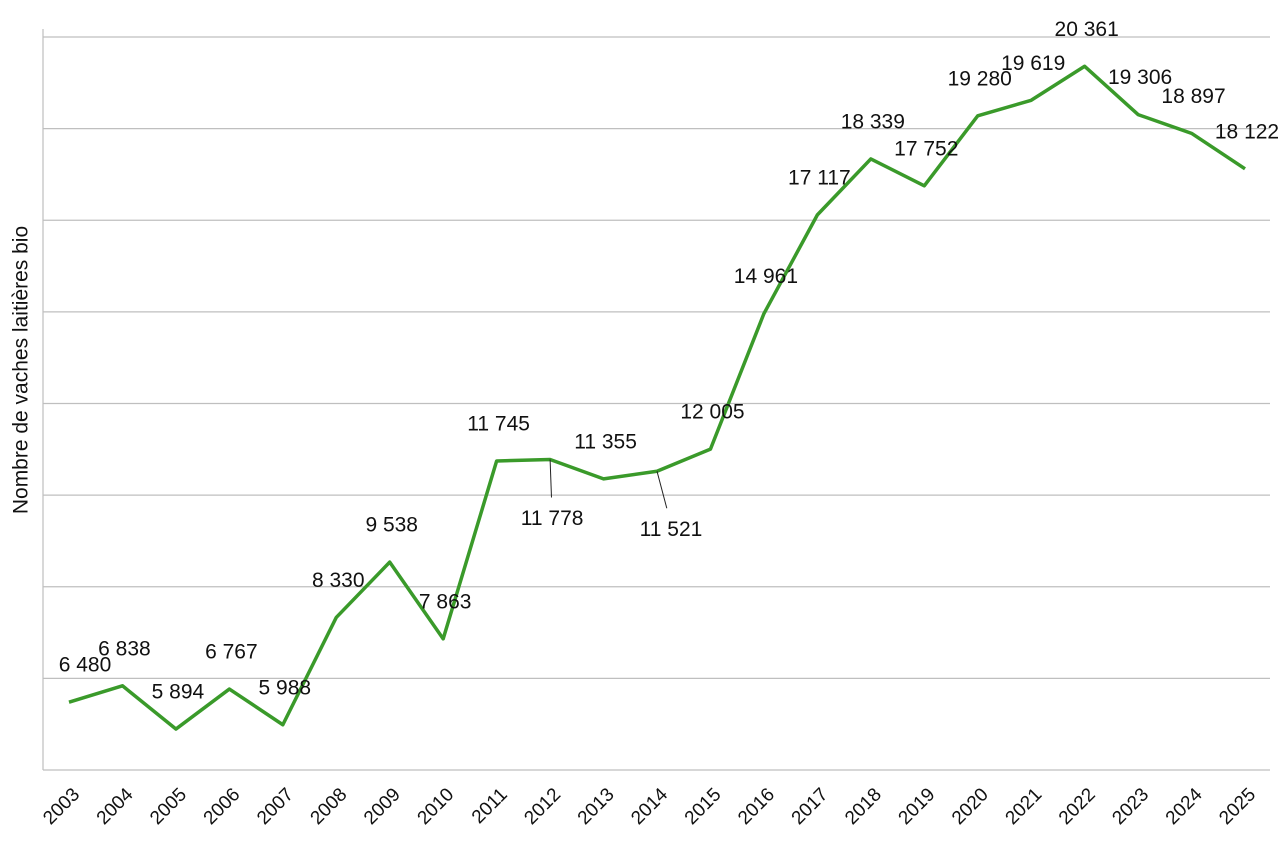 The image size is (1284, 842). Describe the element at coordinates (1193, 96) in the screenshot. I see `data-label: 18 897` at that location.